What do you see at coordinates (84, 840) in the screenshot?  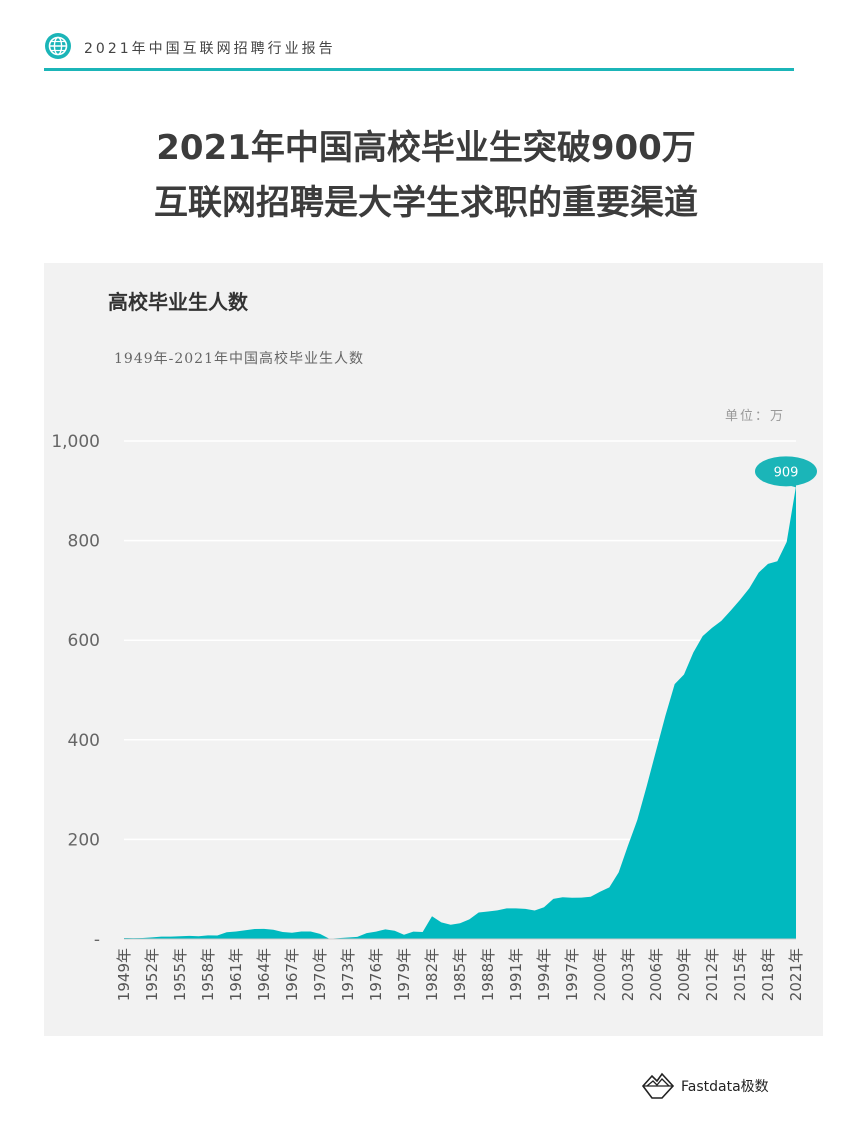 I see `y-tick-label: 200` at bounding box center [84, 840].